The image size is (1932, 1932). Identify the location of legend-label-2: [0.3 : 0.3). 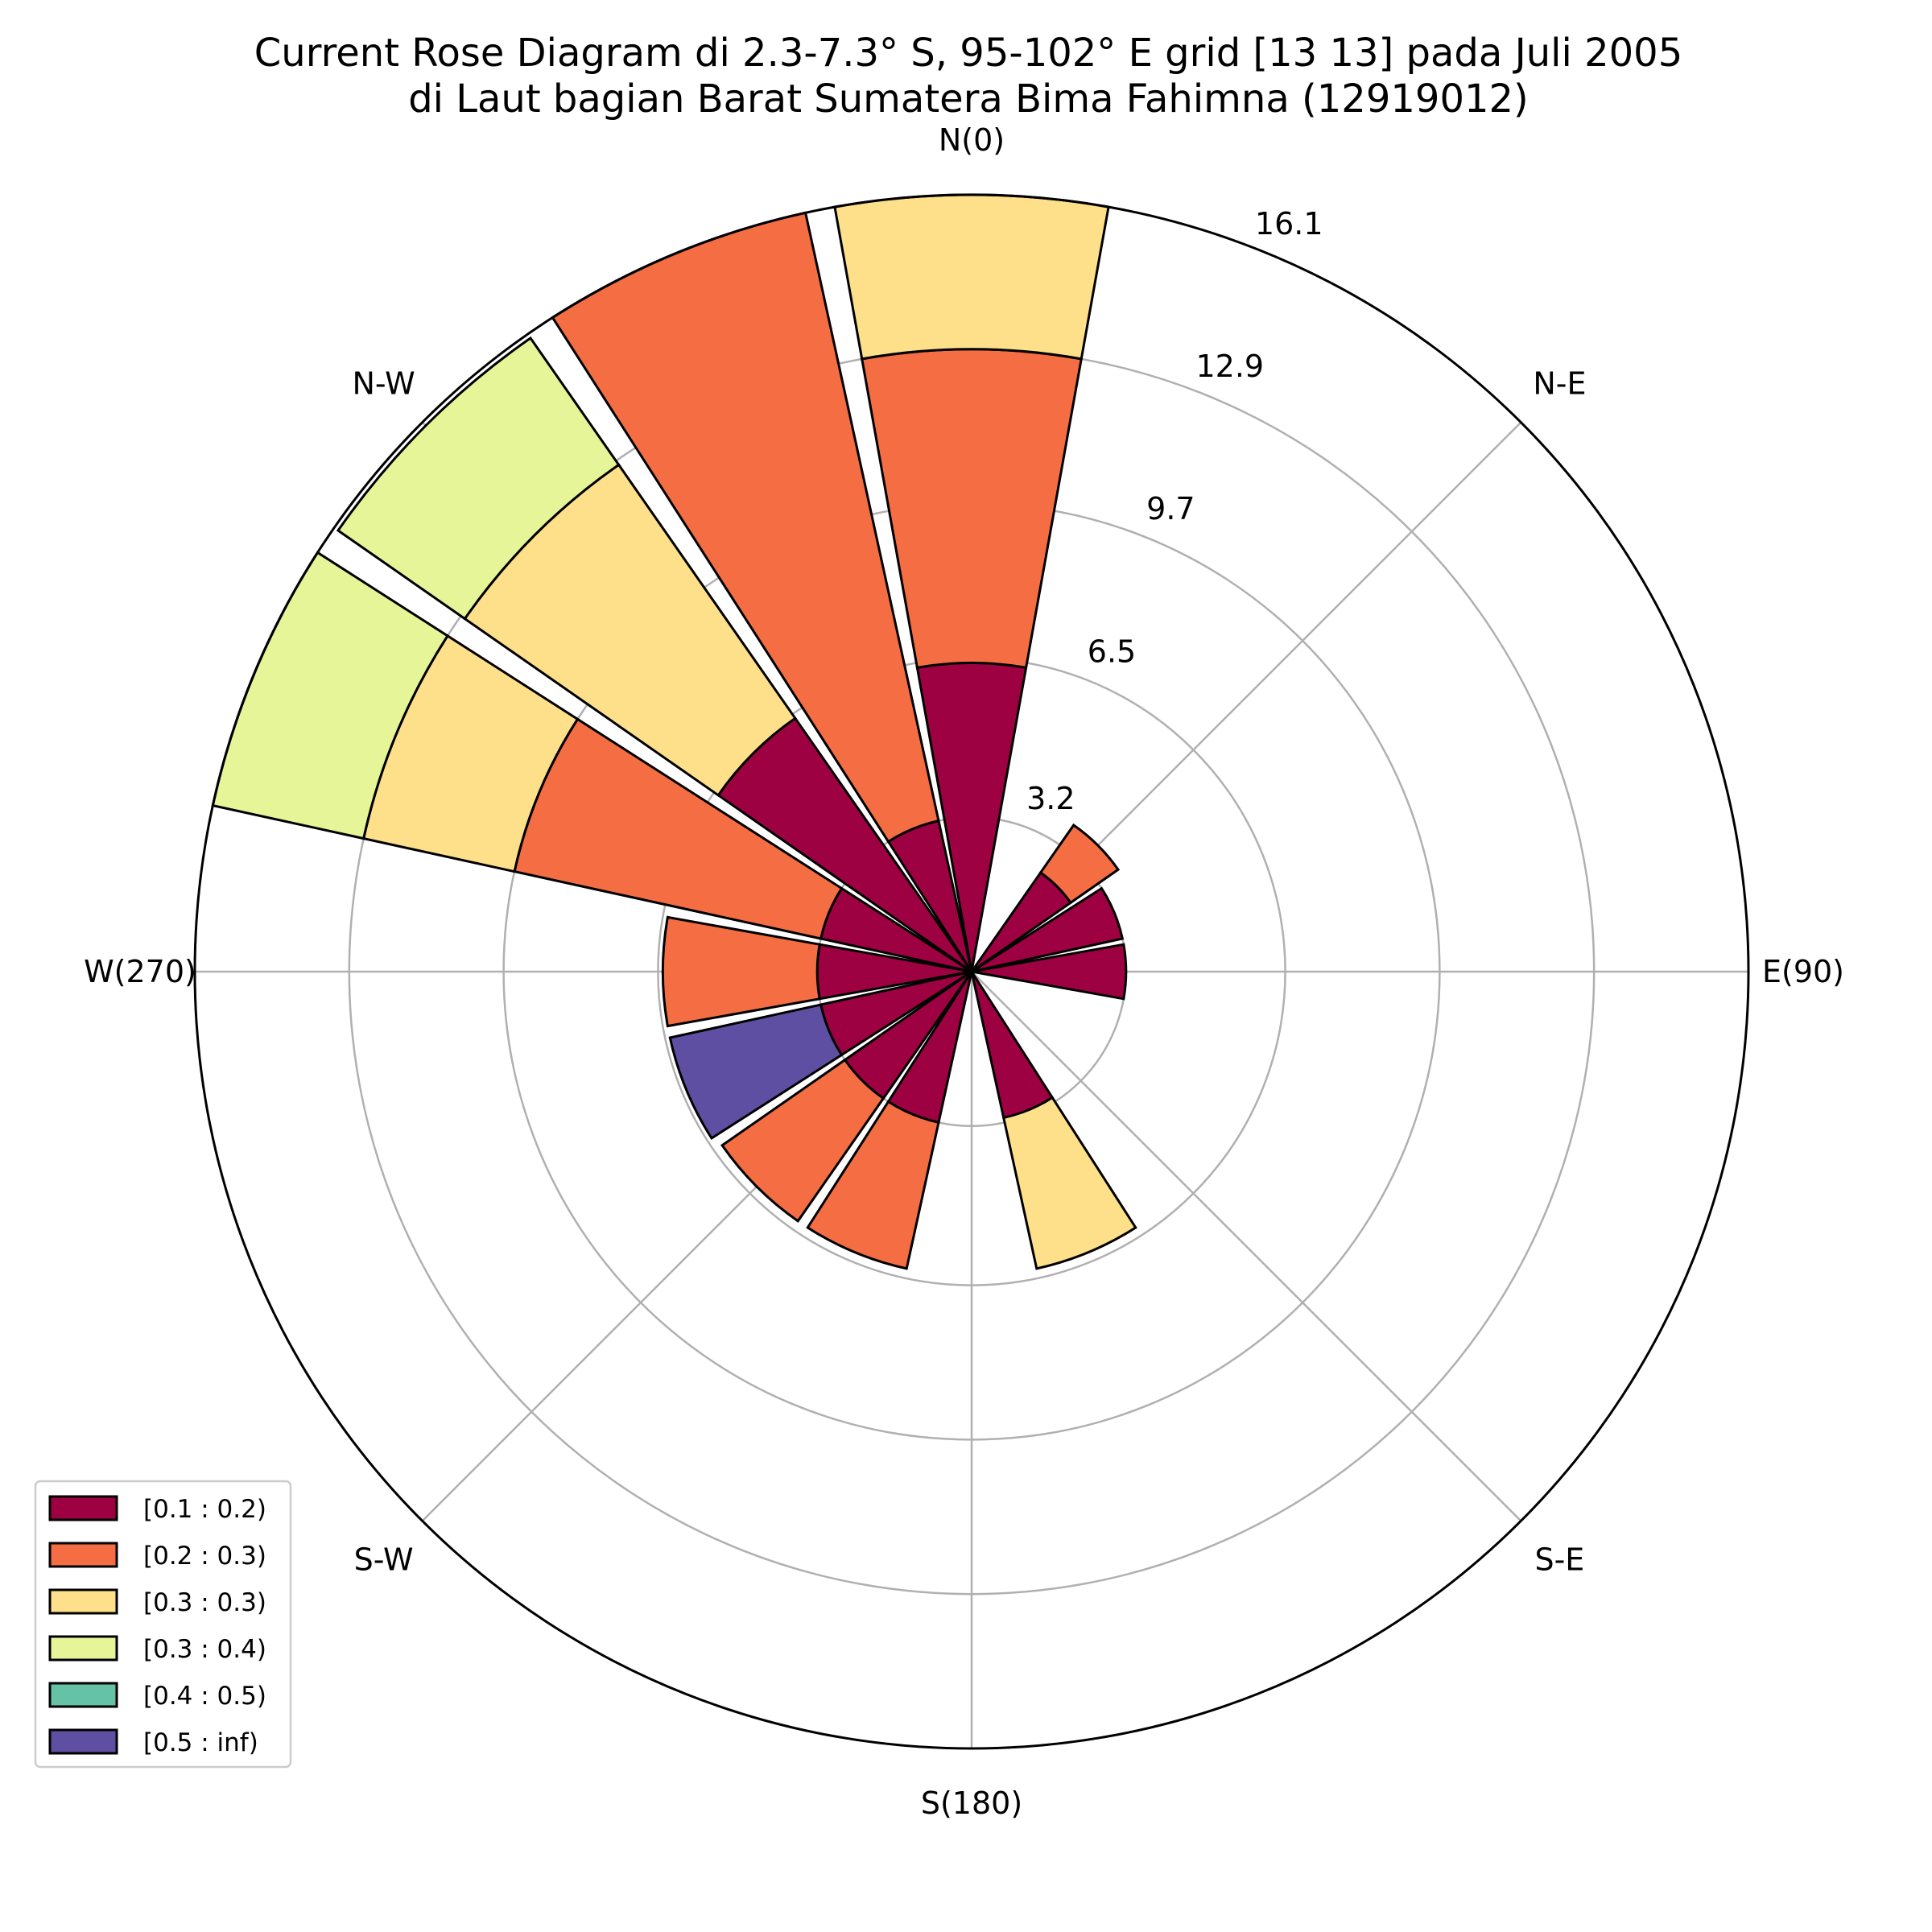
(204, 1602).